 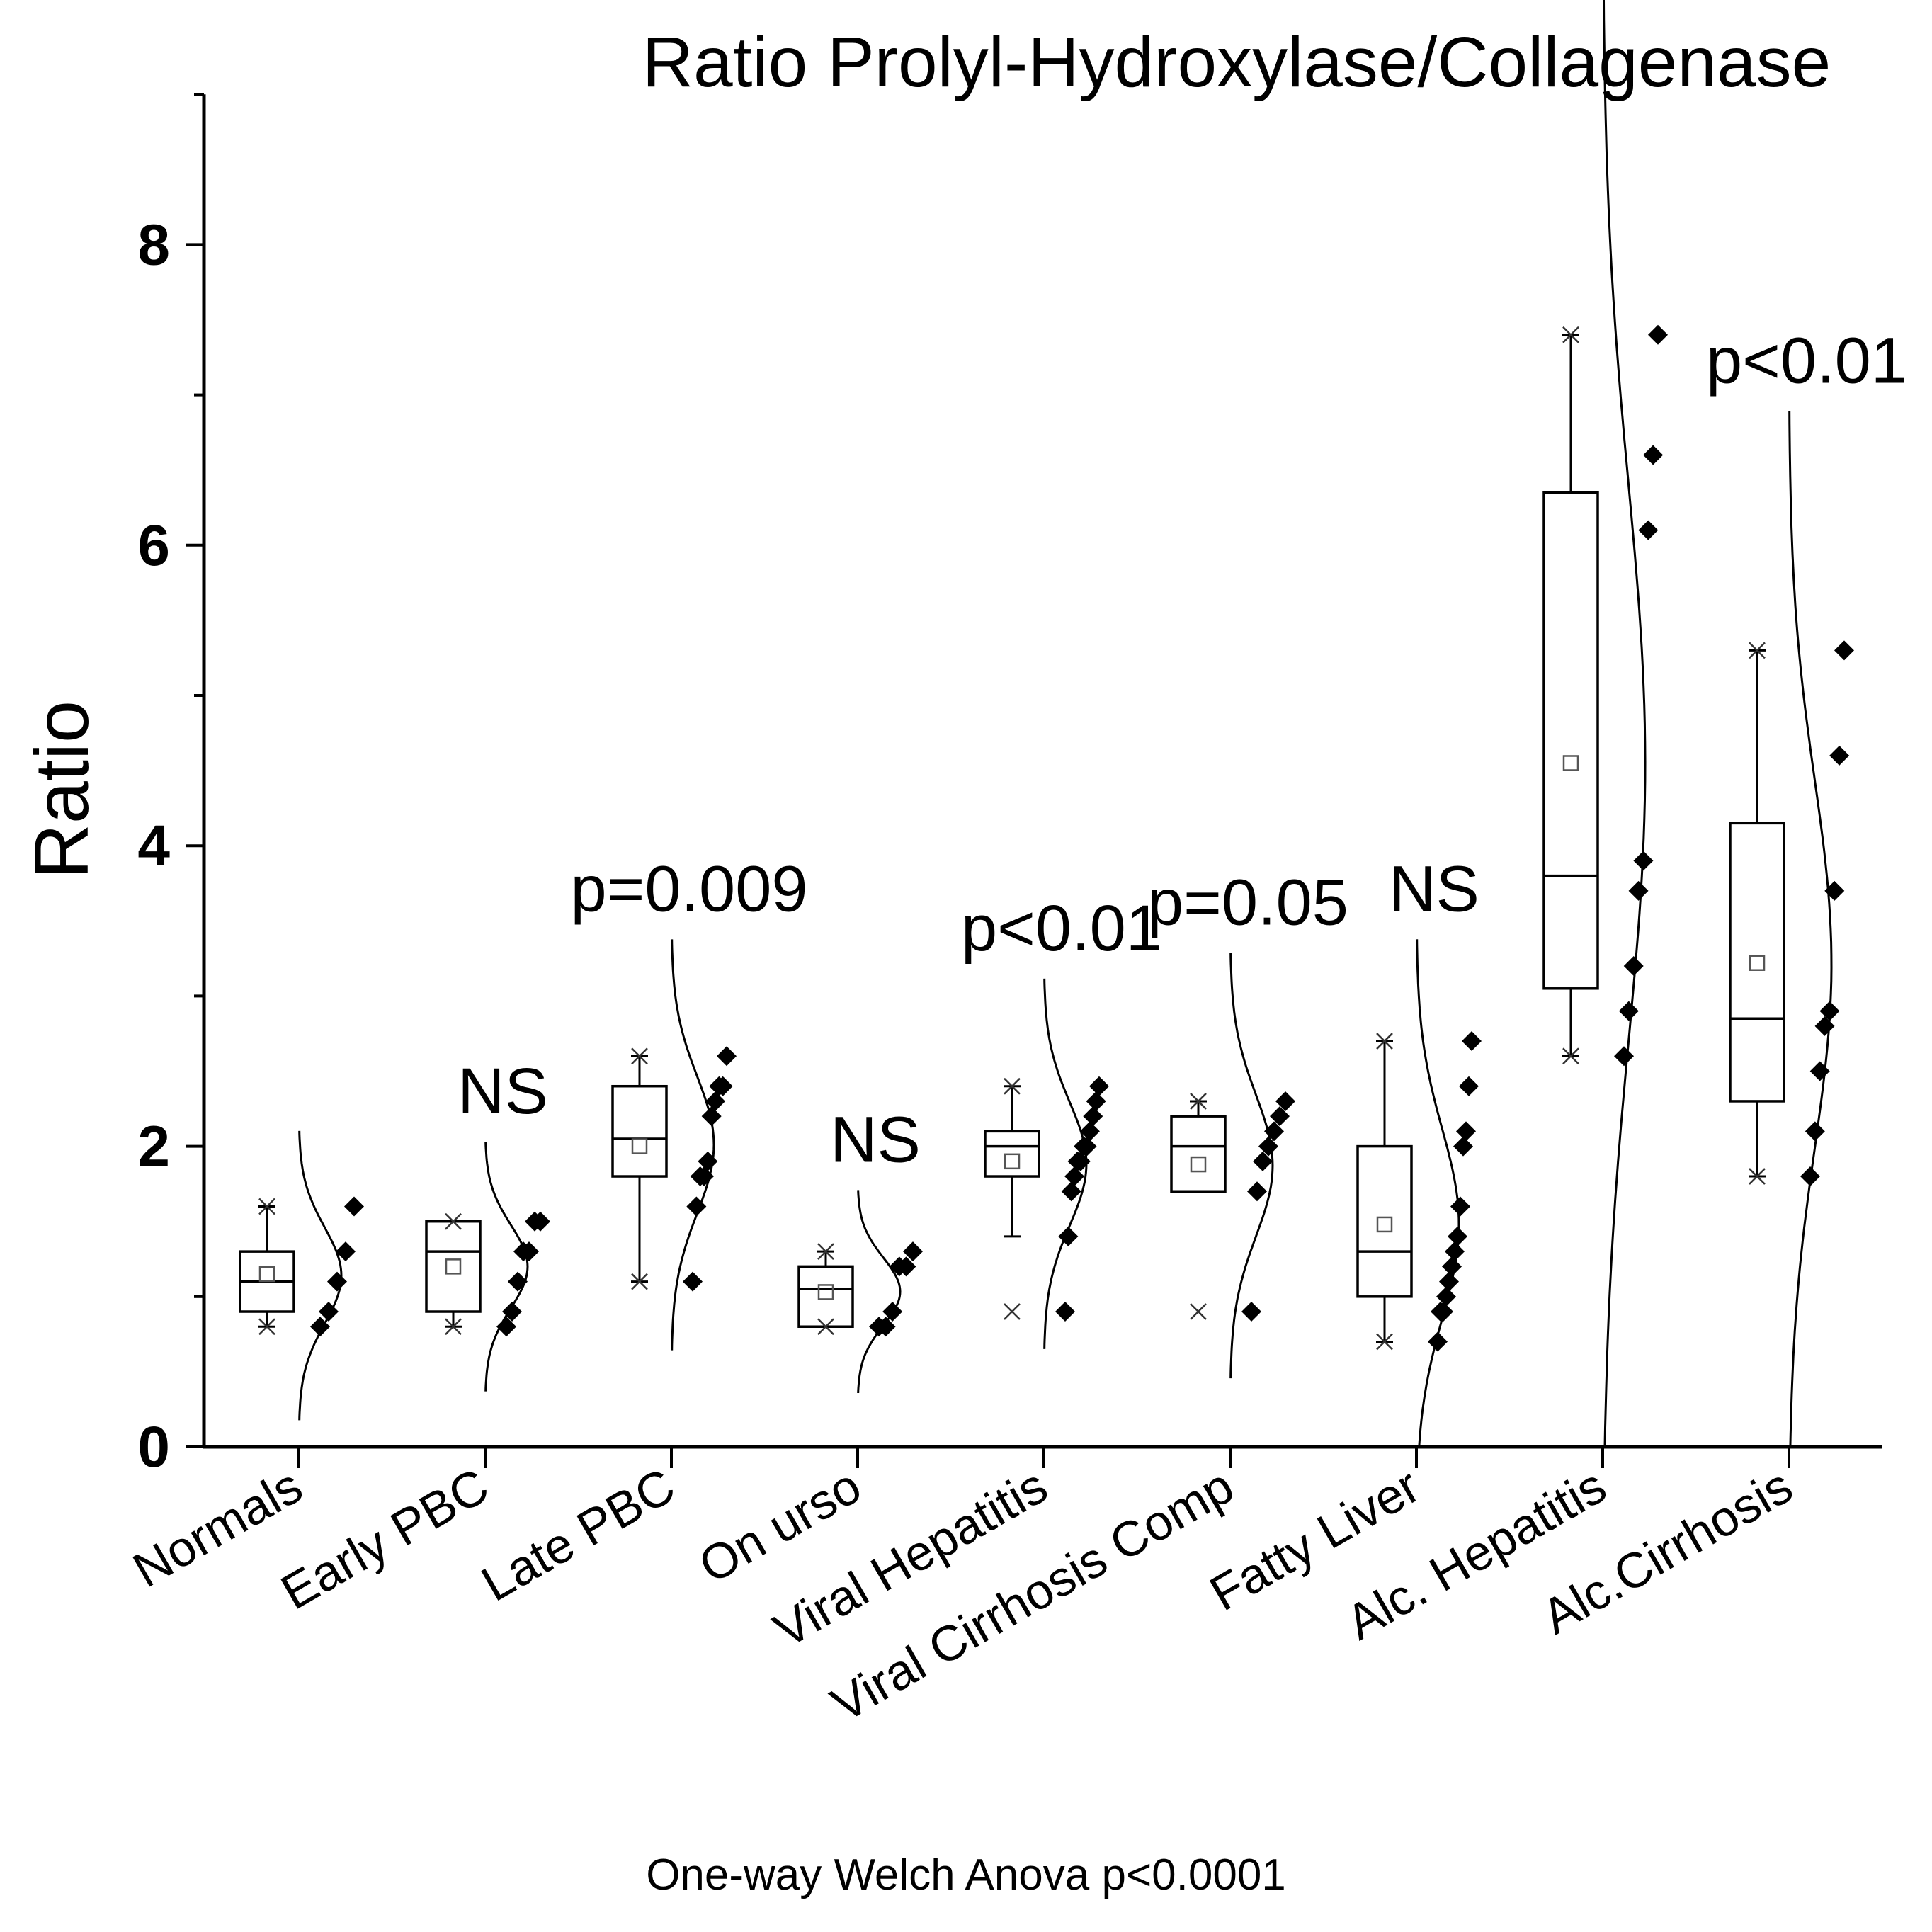 What do you see at coordinates (385, 1538) in the screenshot?
I see `x-tick-label: Early PBC` at bounding box center [385, 1538].